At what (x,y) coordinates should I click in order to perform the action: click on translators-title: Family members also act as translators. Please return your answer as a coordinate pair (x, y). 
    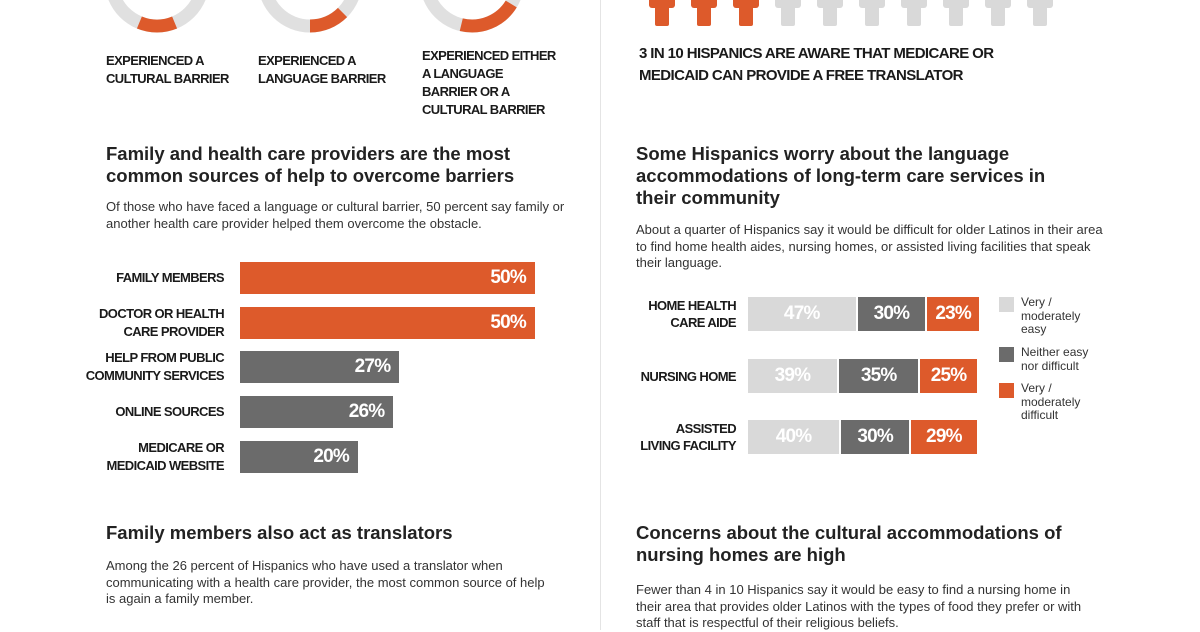
    Looking at the image, I should click on (279, 532).